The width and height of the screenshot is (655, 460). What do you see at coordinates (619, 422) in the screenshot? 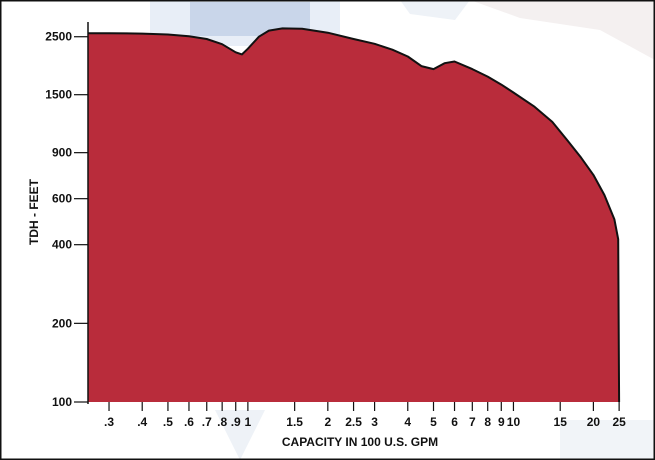
I see `x-tick-label: 25` at bounding box center [619, 422].